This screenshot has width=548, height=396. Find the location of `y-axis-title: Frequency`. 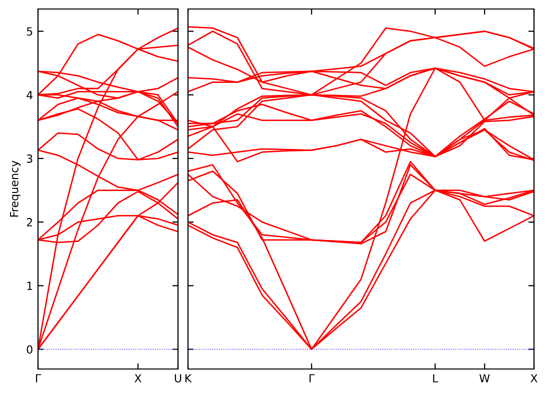

y-axis-title: Frequency is located at coordinates (15, 188).